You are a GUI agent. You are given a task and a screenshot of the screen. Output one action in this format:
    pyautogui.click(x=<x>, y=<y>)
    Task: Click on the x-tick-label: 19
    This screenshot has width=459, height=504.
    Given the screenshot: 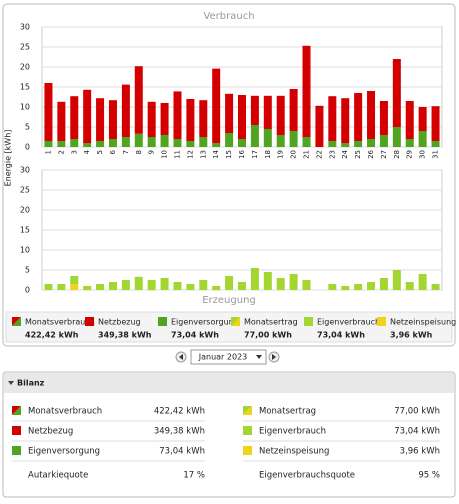 What is the action you would take?
    pyautogui.click(x=281, y=154)
    